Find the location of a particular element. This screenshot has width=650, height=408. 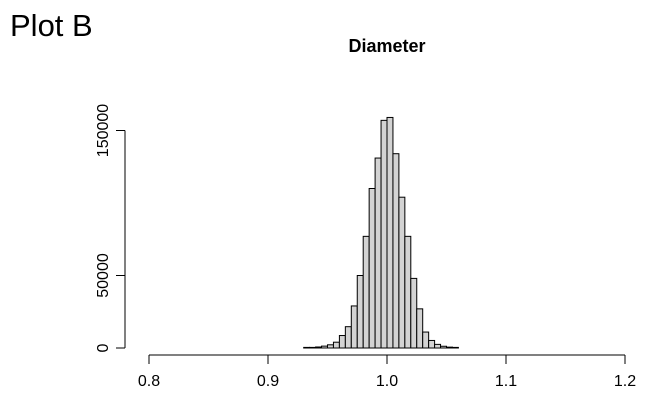

x-tick-label: 0.8 is located at coordinates (149, 381).